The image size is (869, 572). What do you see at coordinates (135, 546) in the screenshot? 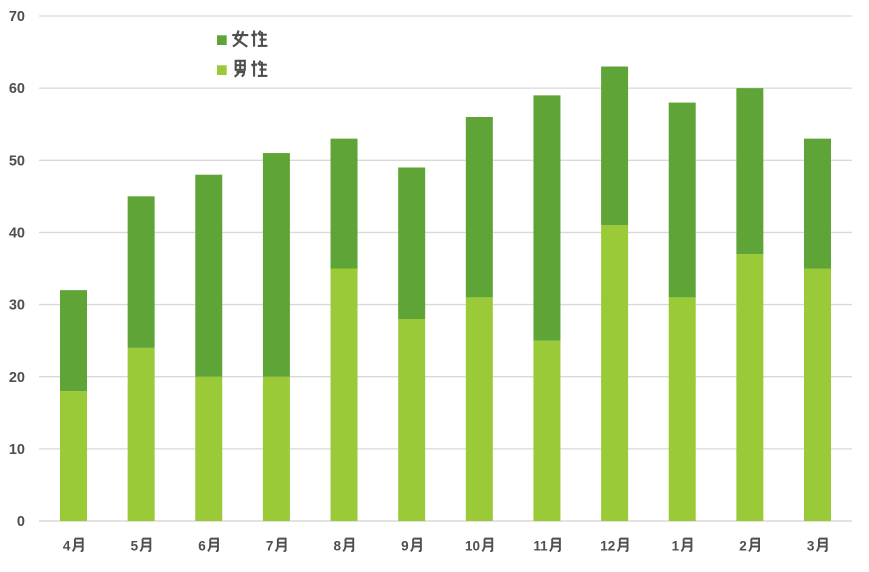
I see `svg-text: 5` at bounding box center [135, 546].